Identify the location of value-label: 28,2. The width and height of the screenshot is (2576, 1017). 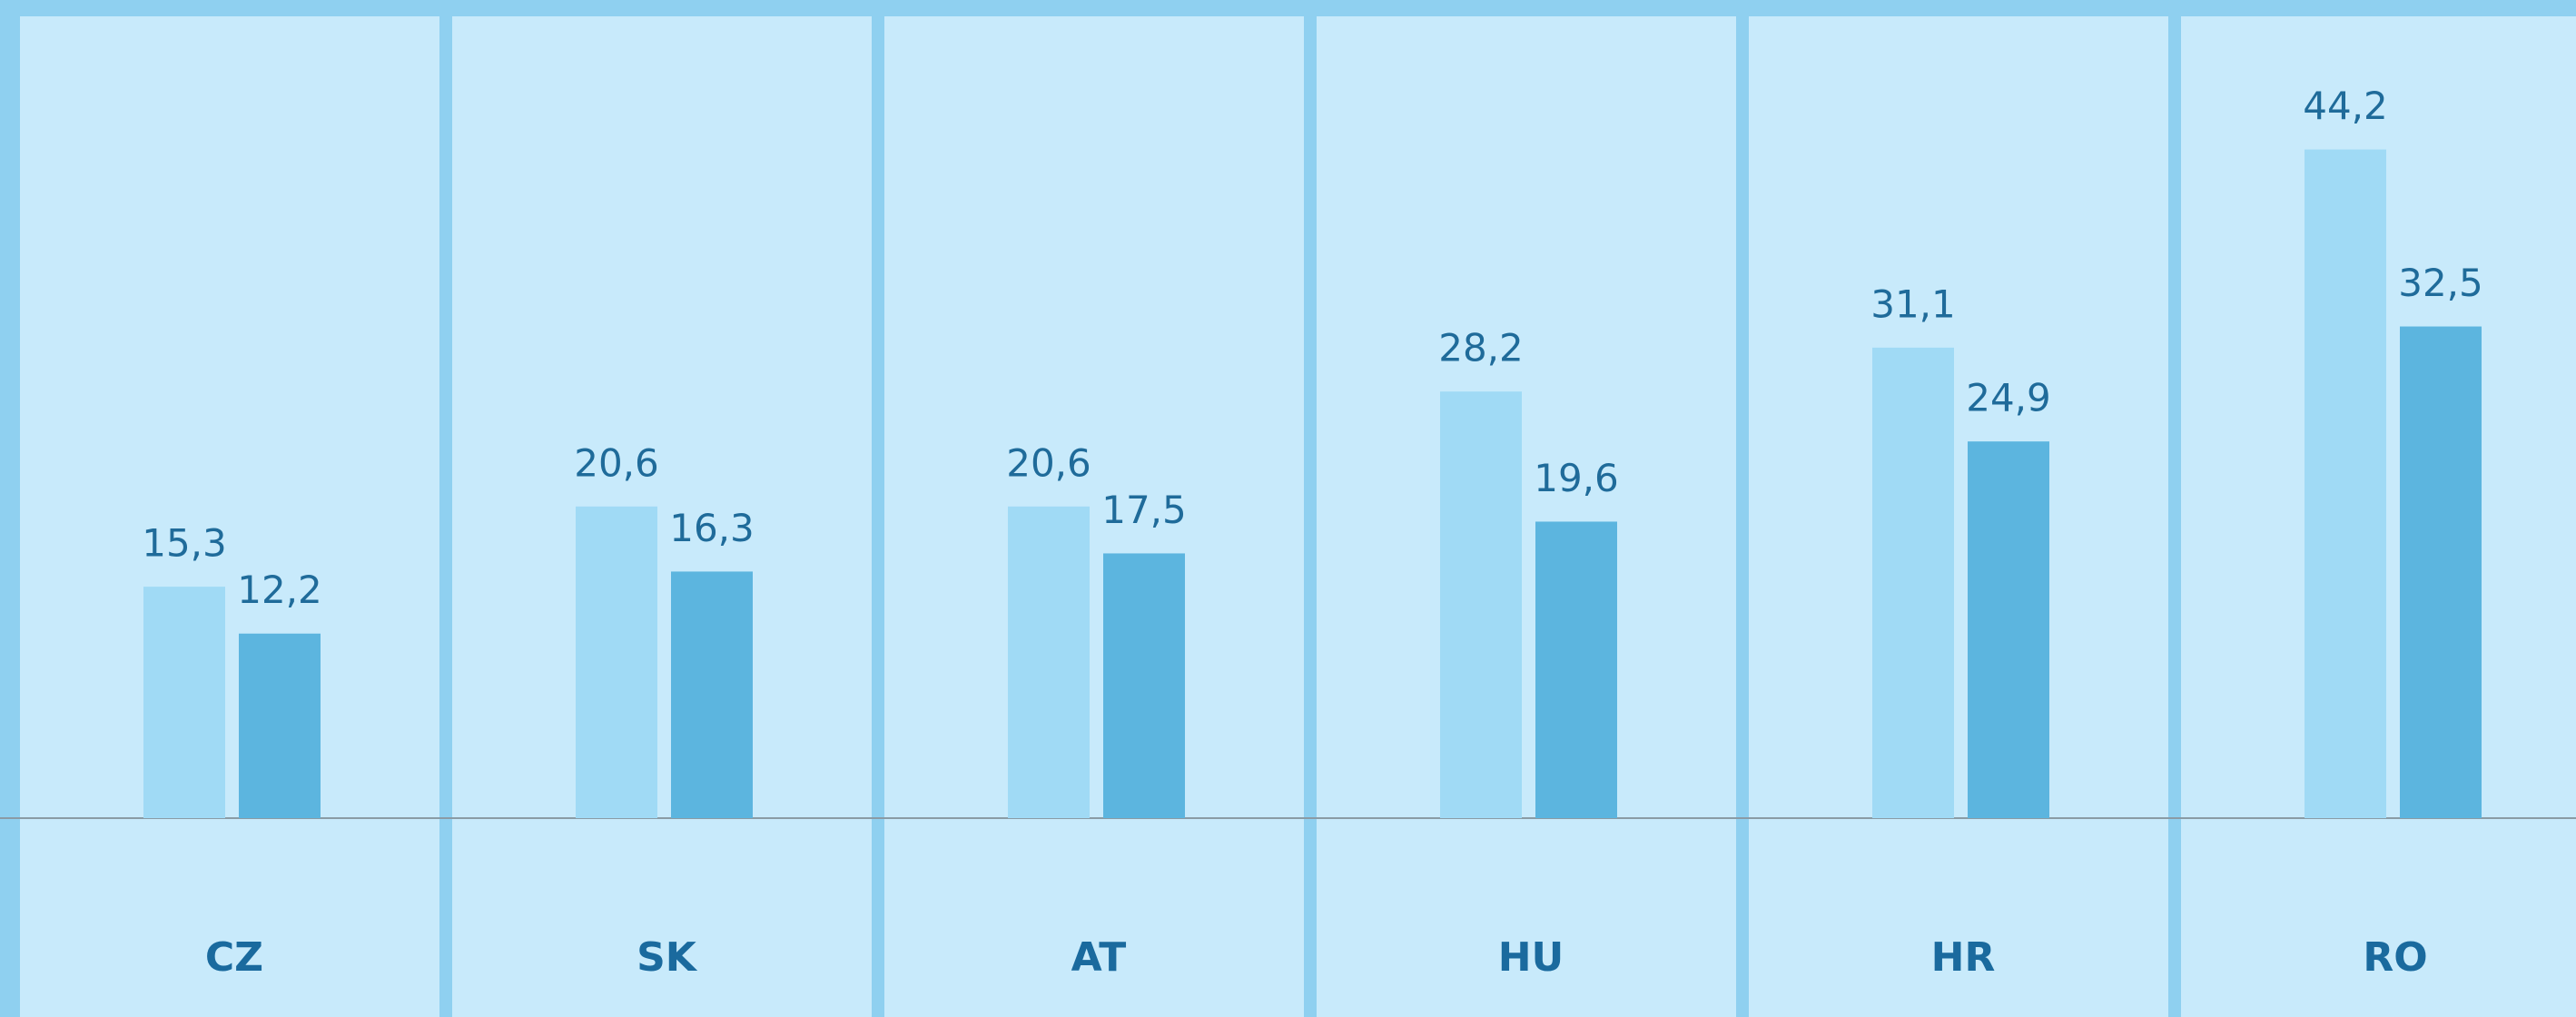
(1481, 348).